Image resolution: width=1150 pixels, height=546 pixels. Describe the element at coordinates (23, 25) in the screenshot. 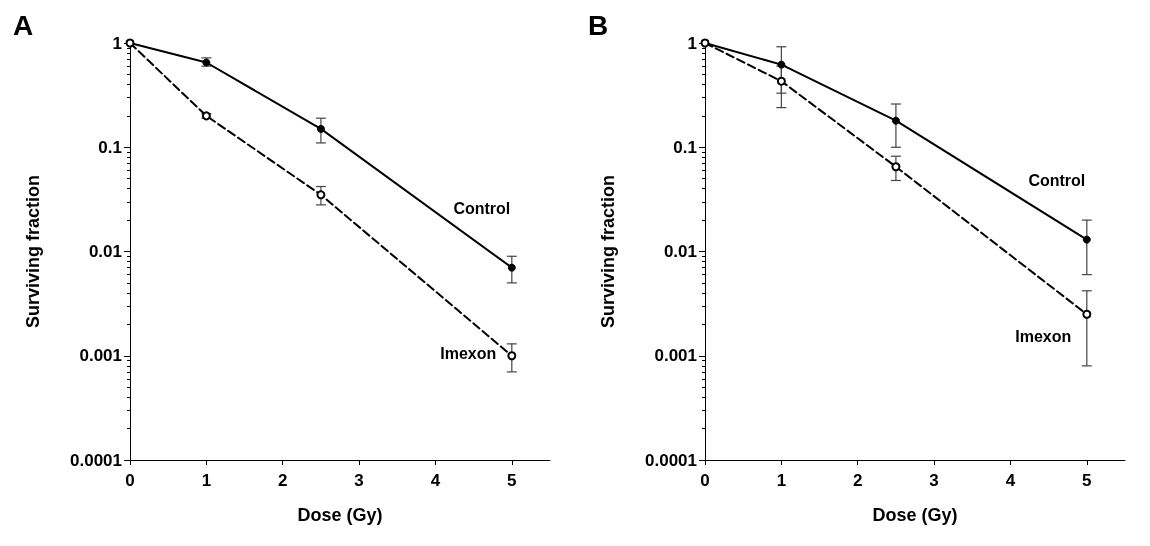

I see `chart-title: A` at that location.